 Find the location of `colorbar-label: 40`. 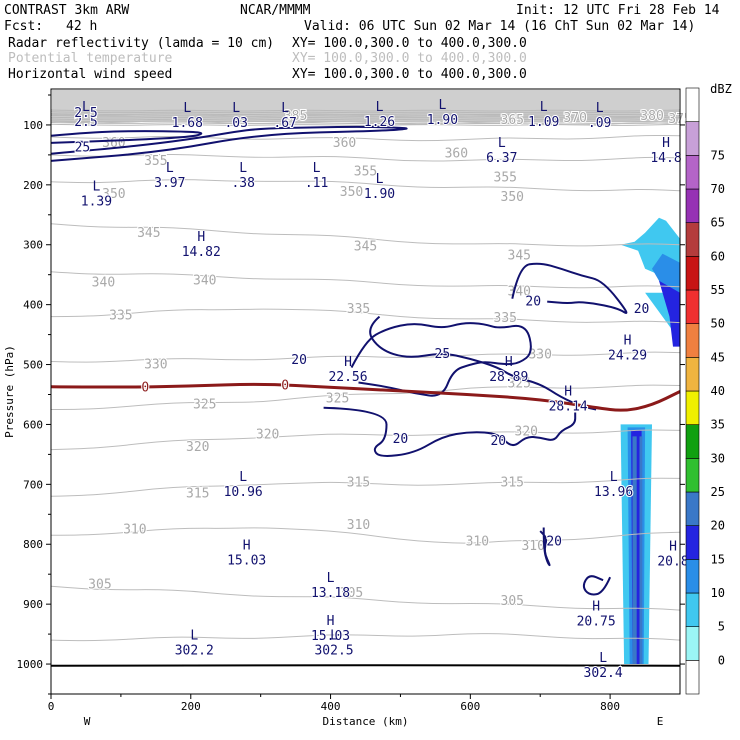

colorbar-label: 40 is located at coordinates (718, 391).